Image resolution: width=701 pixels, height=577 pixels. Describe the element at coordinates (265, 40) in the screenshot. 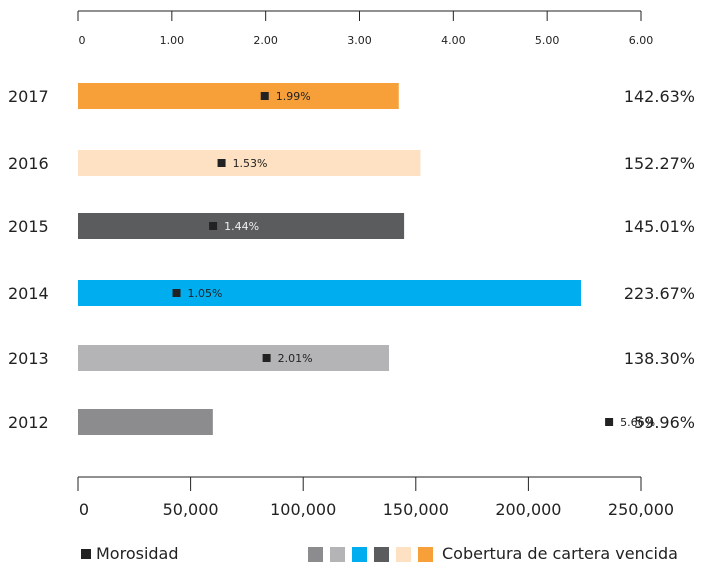

I see `top-axis-tick-label: 2.00` at that location.